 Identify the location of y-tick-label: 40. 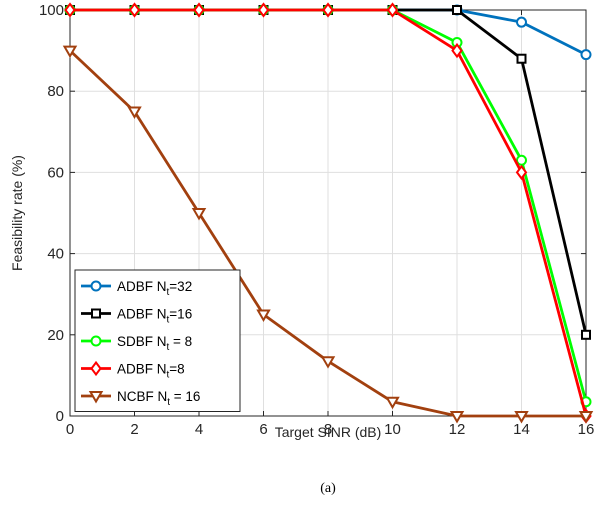
(55, 254).